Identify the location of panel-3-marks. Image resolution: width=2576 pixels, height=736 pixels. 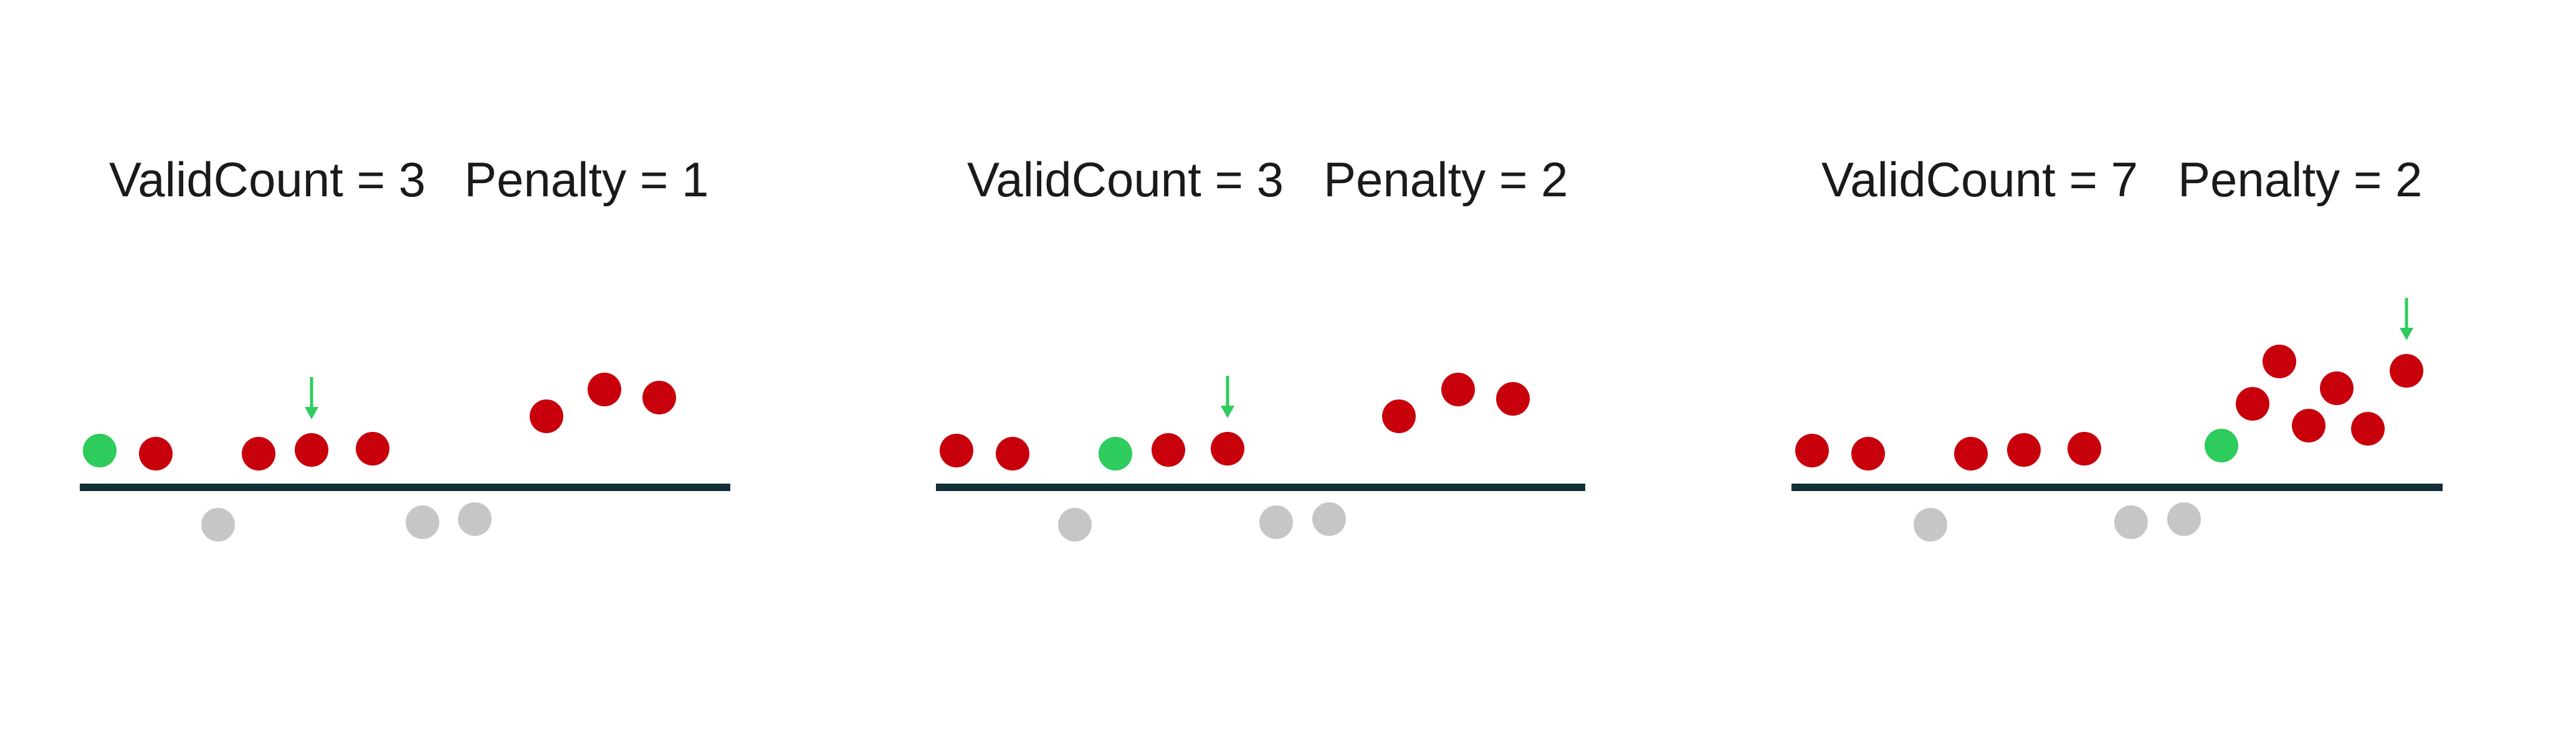
(2117, 420).